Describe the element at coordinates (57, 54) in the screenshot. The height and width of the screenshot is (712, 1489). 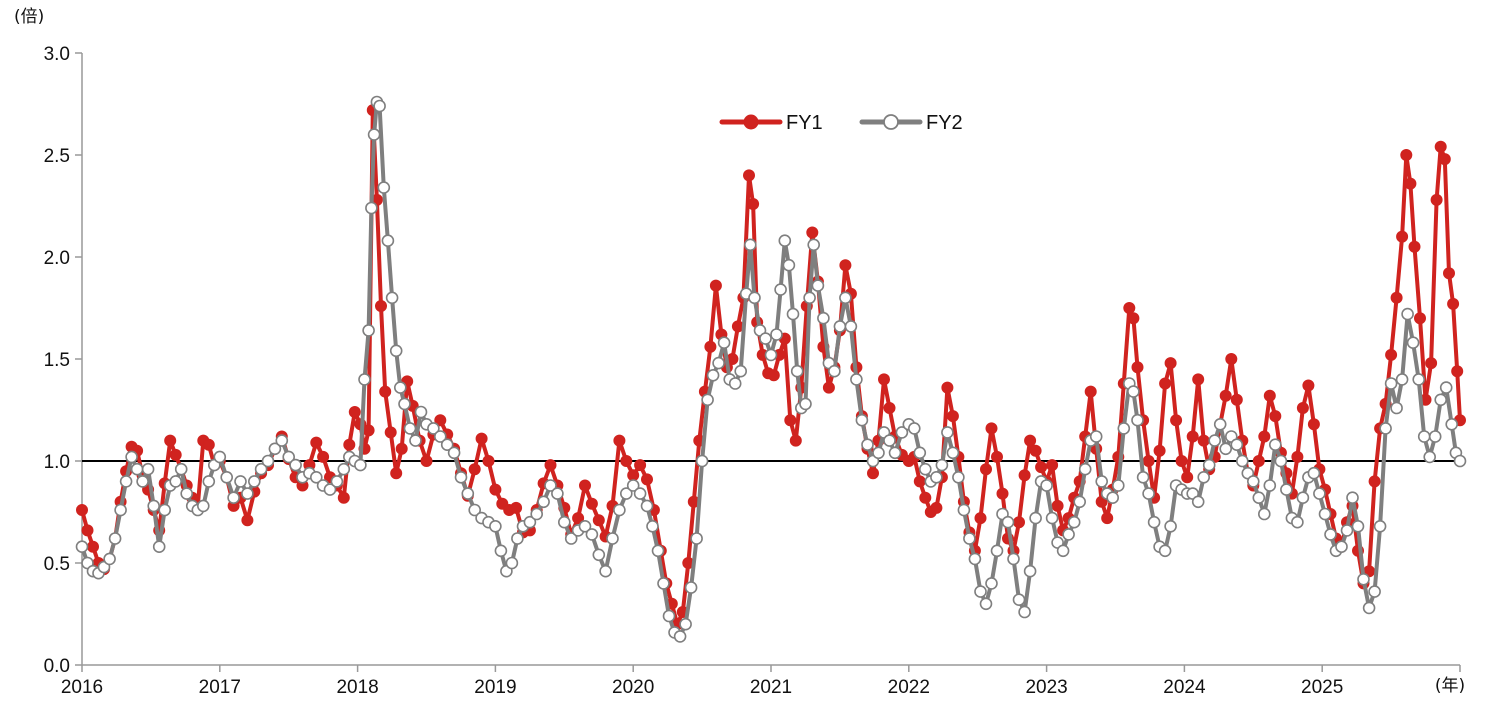
I see `y-tick-label: 3.0` at that location.